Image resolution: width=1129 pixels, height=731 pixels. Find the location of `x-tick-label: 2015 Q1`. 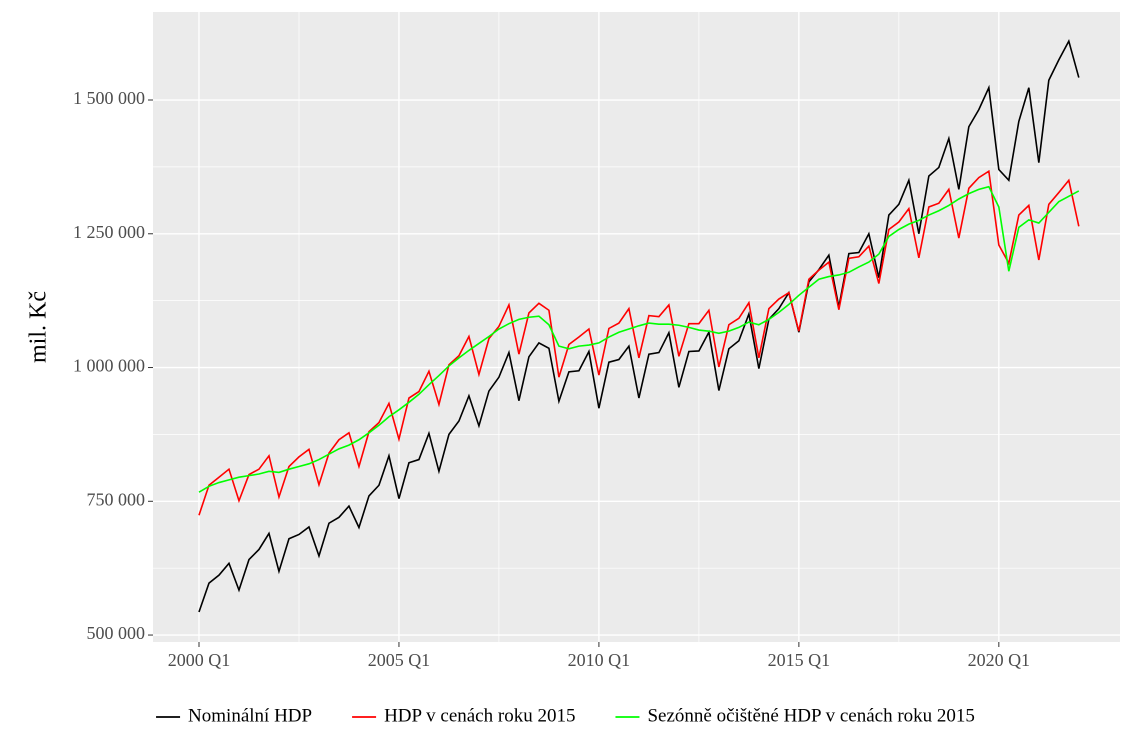

x-tick-label: 2015 Q1 is located at coordinates (799, 660).